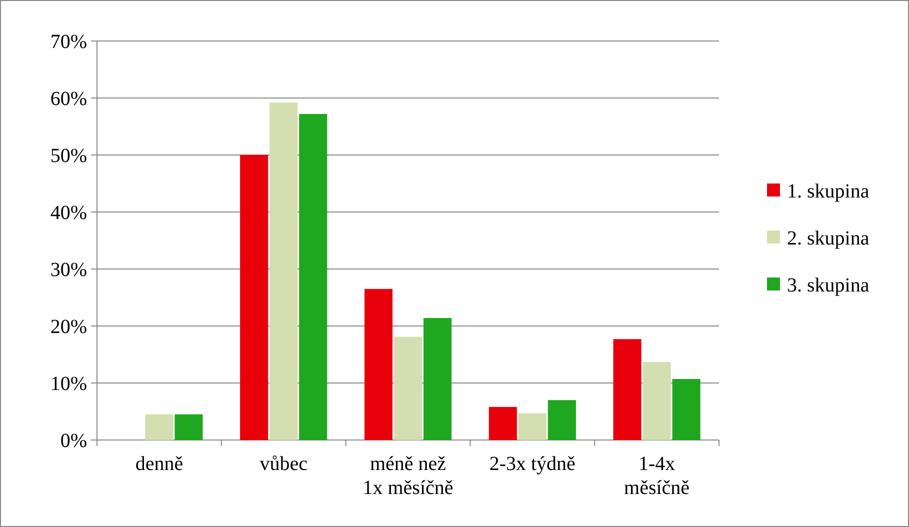  I want to click on y-tick-label: 70%, so click(68, 42).